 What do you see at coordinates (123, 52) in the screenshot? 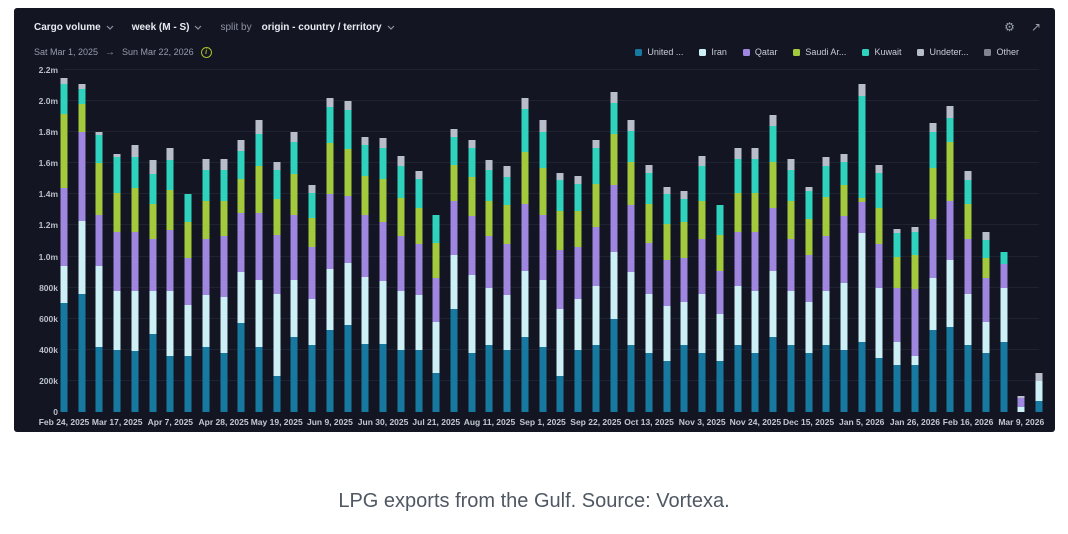
I see `date-range-picker: Sat Mar 1, 2025 → Sun Mar 22, 2026 i` at bounding box center [123, 52].